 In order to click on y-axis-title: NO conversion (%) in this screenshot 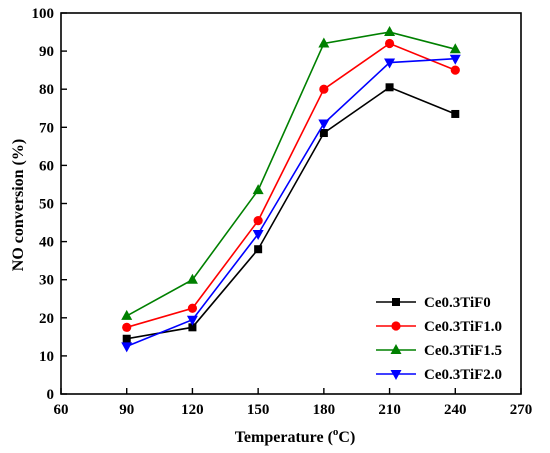, I will do `click(18, 205)`.